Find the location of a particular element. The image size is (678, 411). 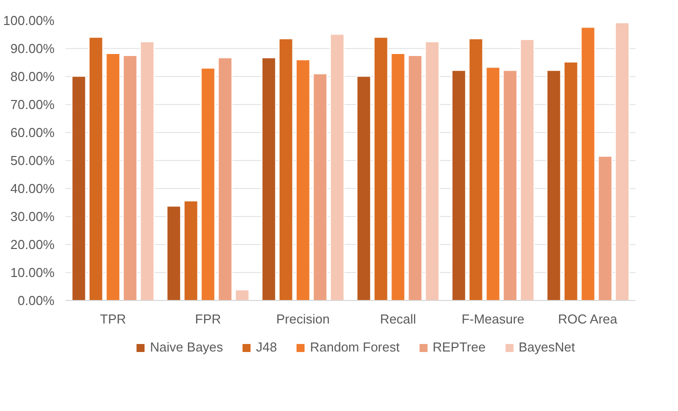

legend-label: BayesNet is located at coordinates (546, 347).